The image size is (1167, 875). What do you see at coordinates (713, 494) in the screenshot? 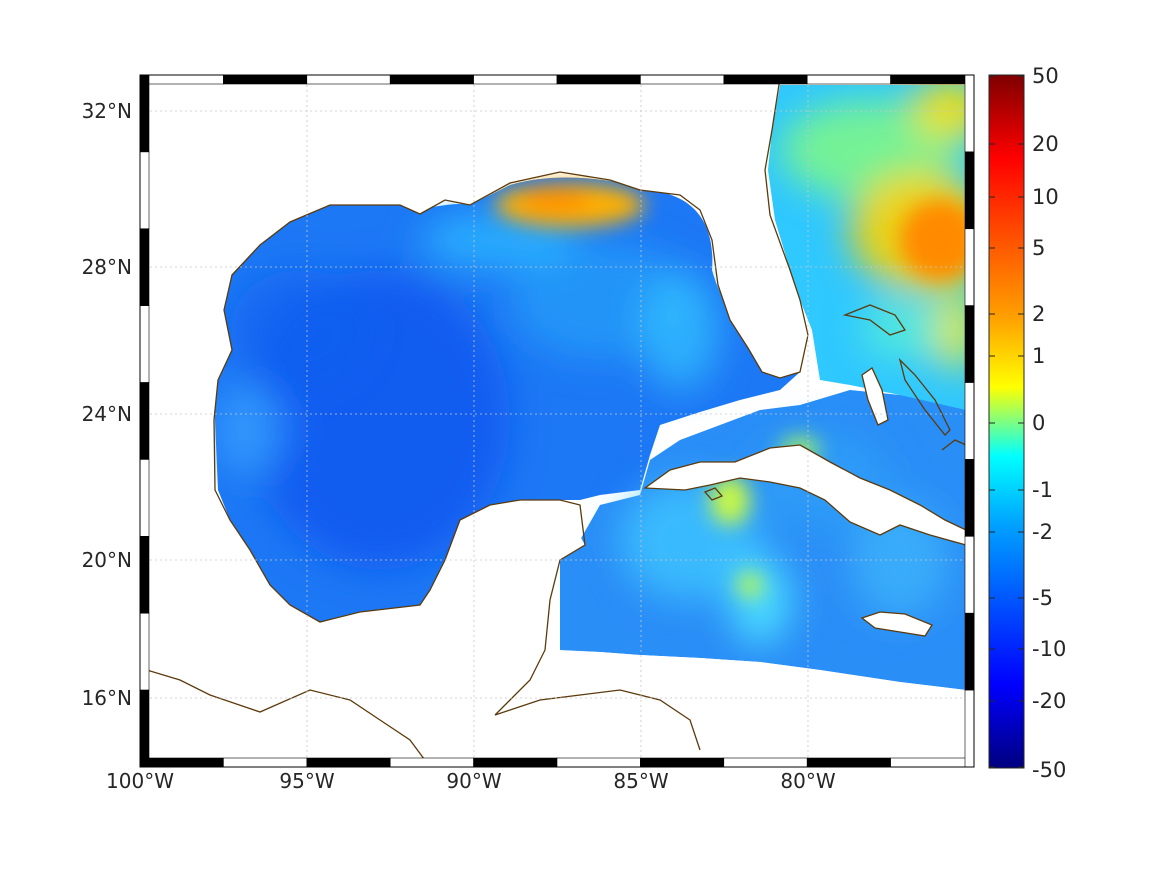
I see `coastline-isla-juventud` at bounding box center [713, 494].